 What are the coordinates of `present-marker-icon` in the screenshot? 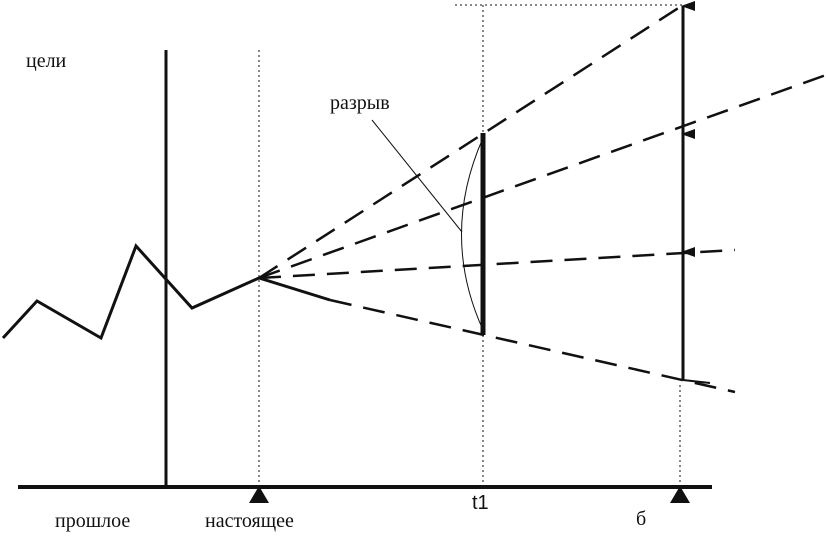 It's located at (259, 494).